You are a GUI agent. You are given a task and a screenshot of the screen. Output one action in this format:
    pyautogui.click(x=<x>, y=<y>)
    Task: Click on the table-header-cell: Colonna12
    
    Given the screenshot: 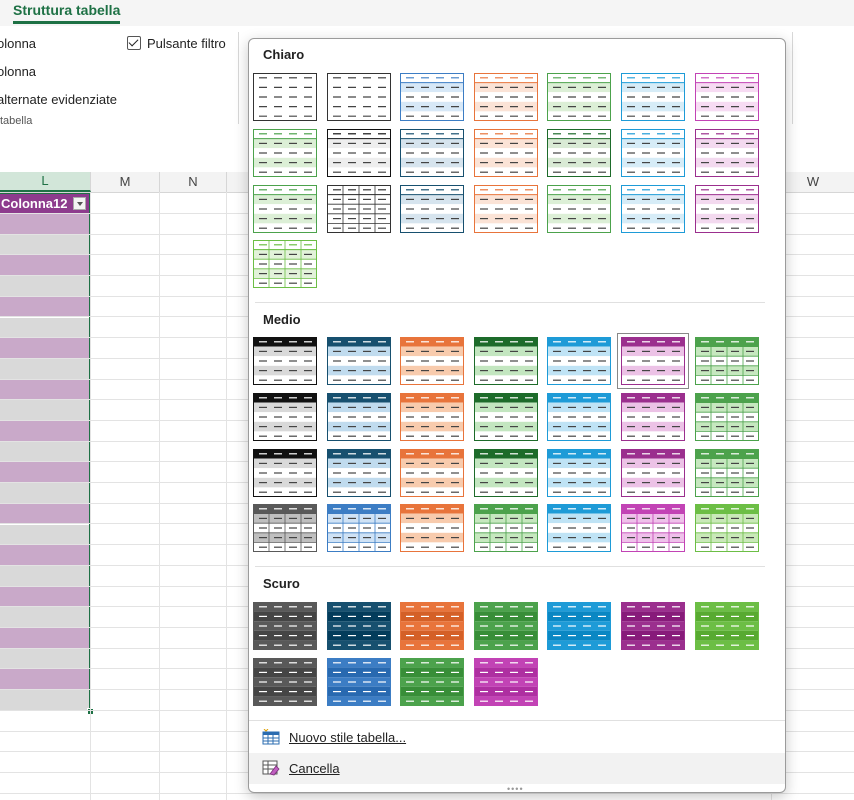 What is the action you would take?
    pyautogui.click(x=44, y=204)
    